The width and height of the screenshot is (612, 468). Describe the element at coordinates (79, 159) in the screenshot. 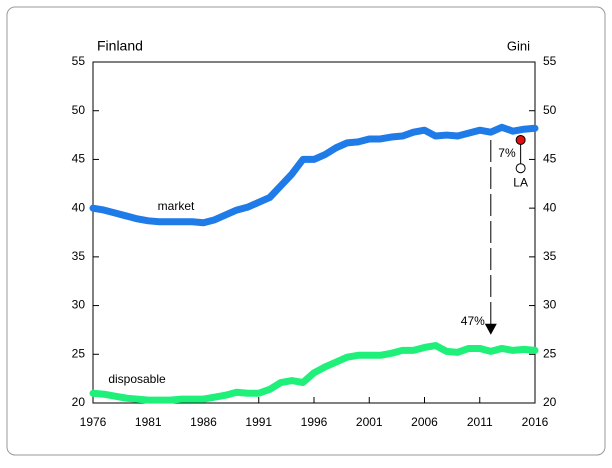

I see `y-tick-label: 45` at that location.